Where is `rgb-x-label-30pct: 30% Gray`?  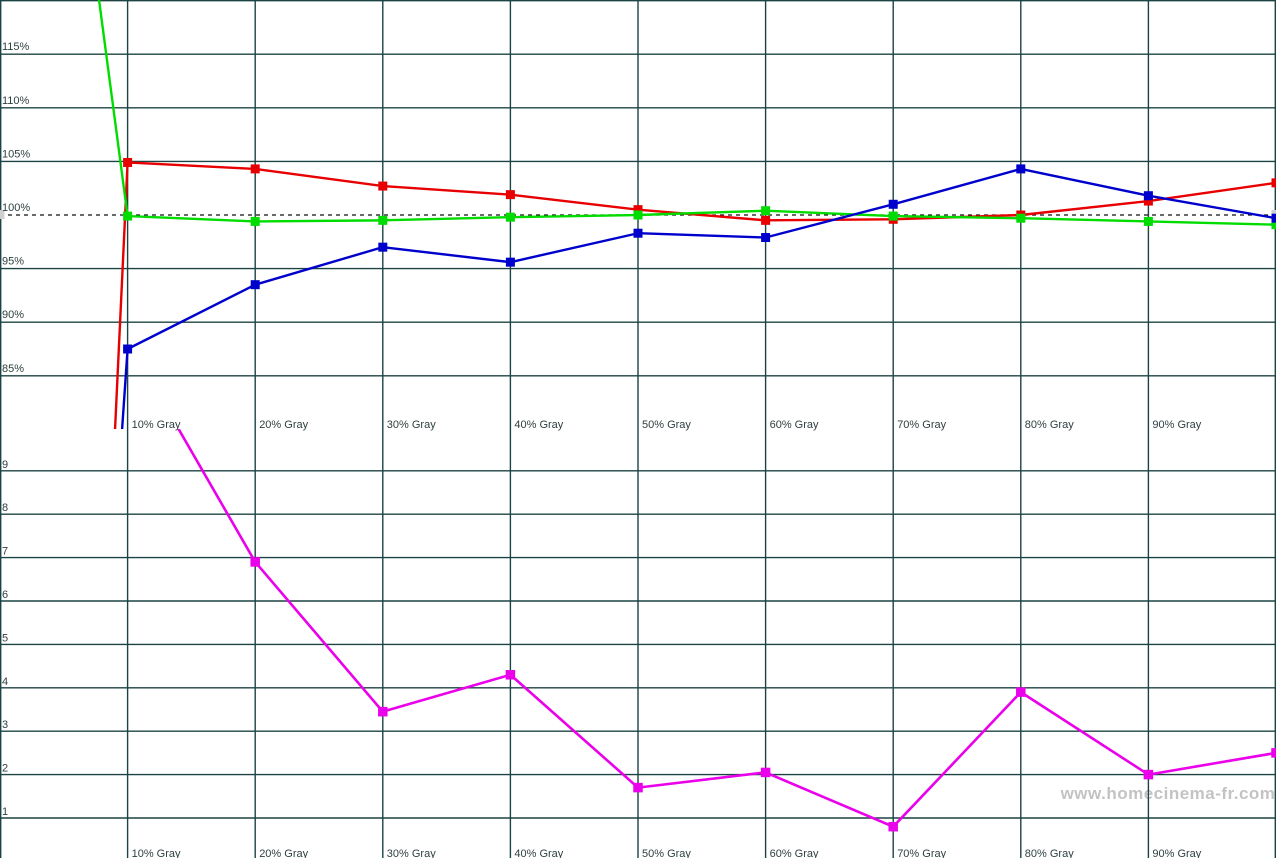 rgb-x-label-30pct: 30% Gray is located at coordinates (411, 425).